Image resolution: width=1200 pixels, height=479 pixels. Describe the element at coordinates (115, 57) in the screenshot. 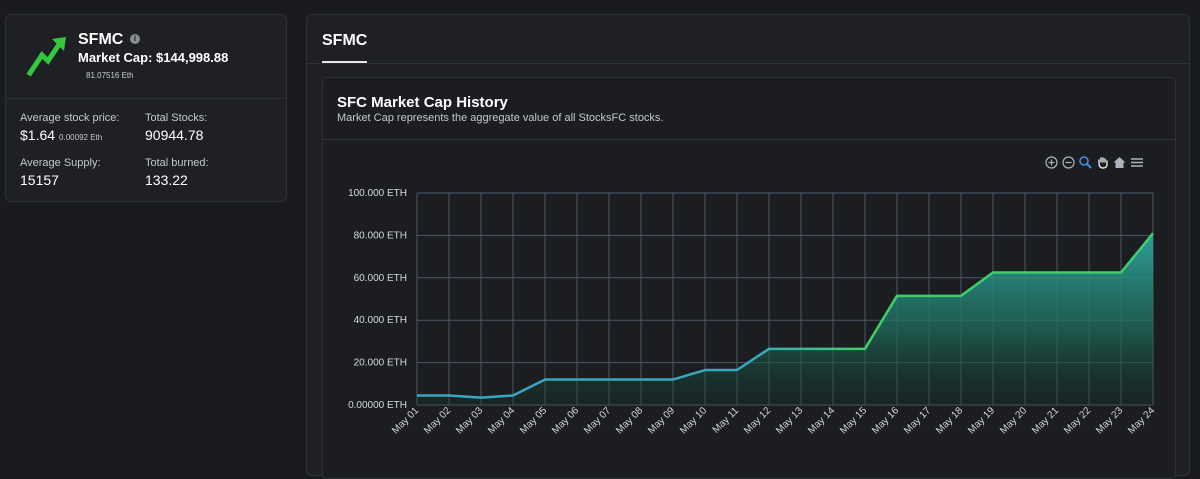

I see `market-cap-label: Market Cap:` at that location.